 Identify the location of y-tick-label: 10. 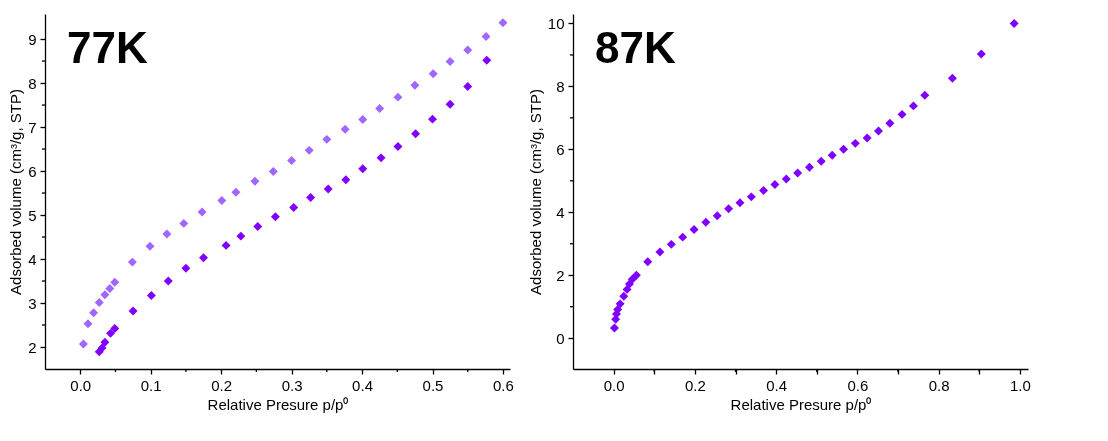
(556, 23).